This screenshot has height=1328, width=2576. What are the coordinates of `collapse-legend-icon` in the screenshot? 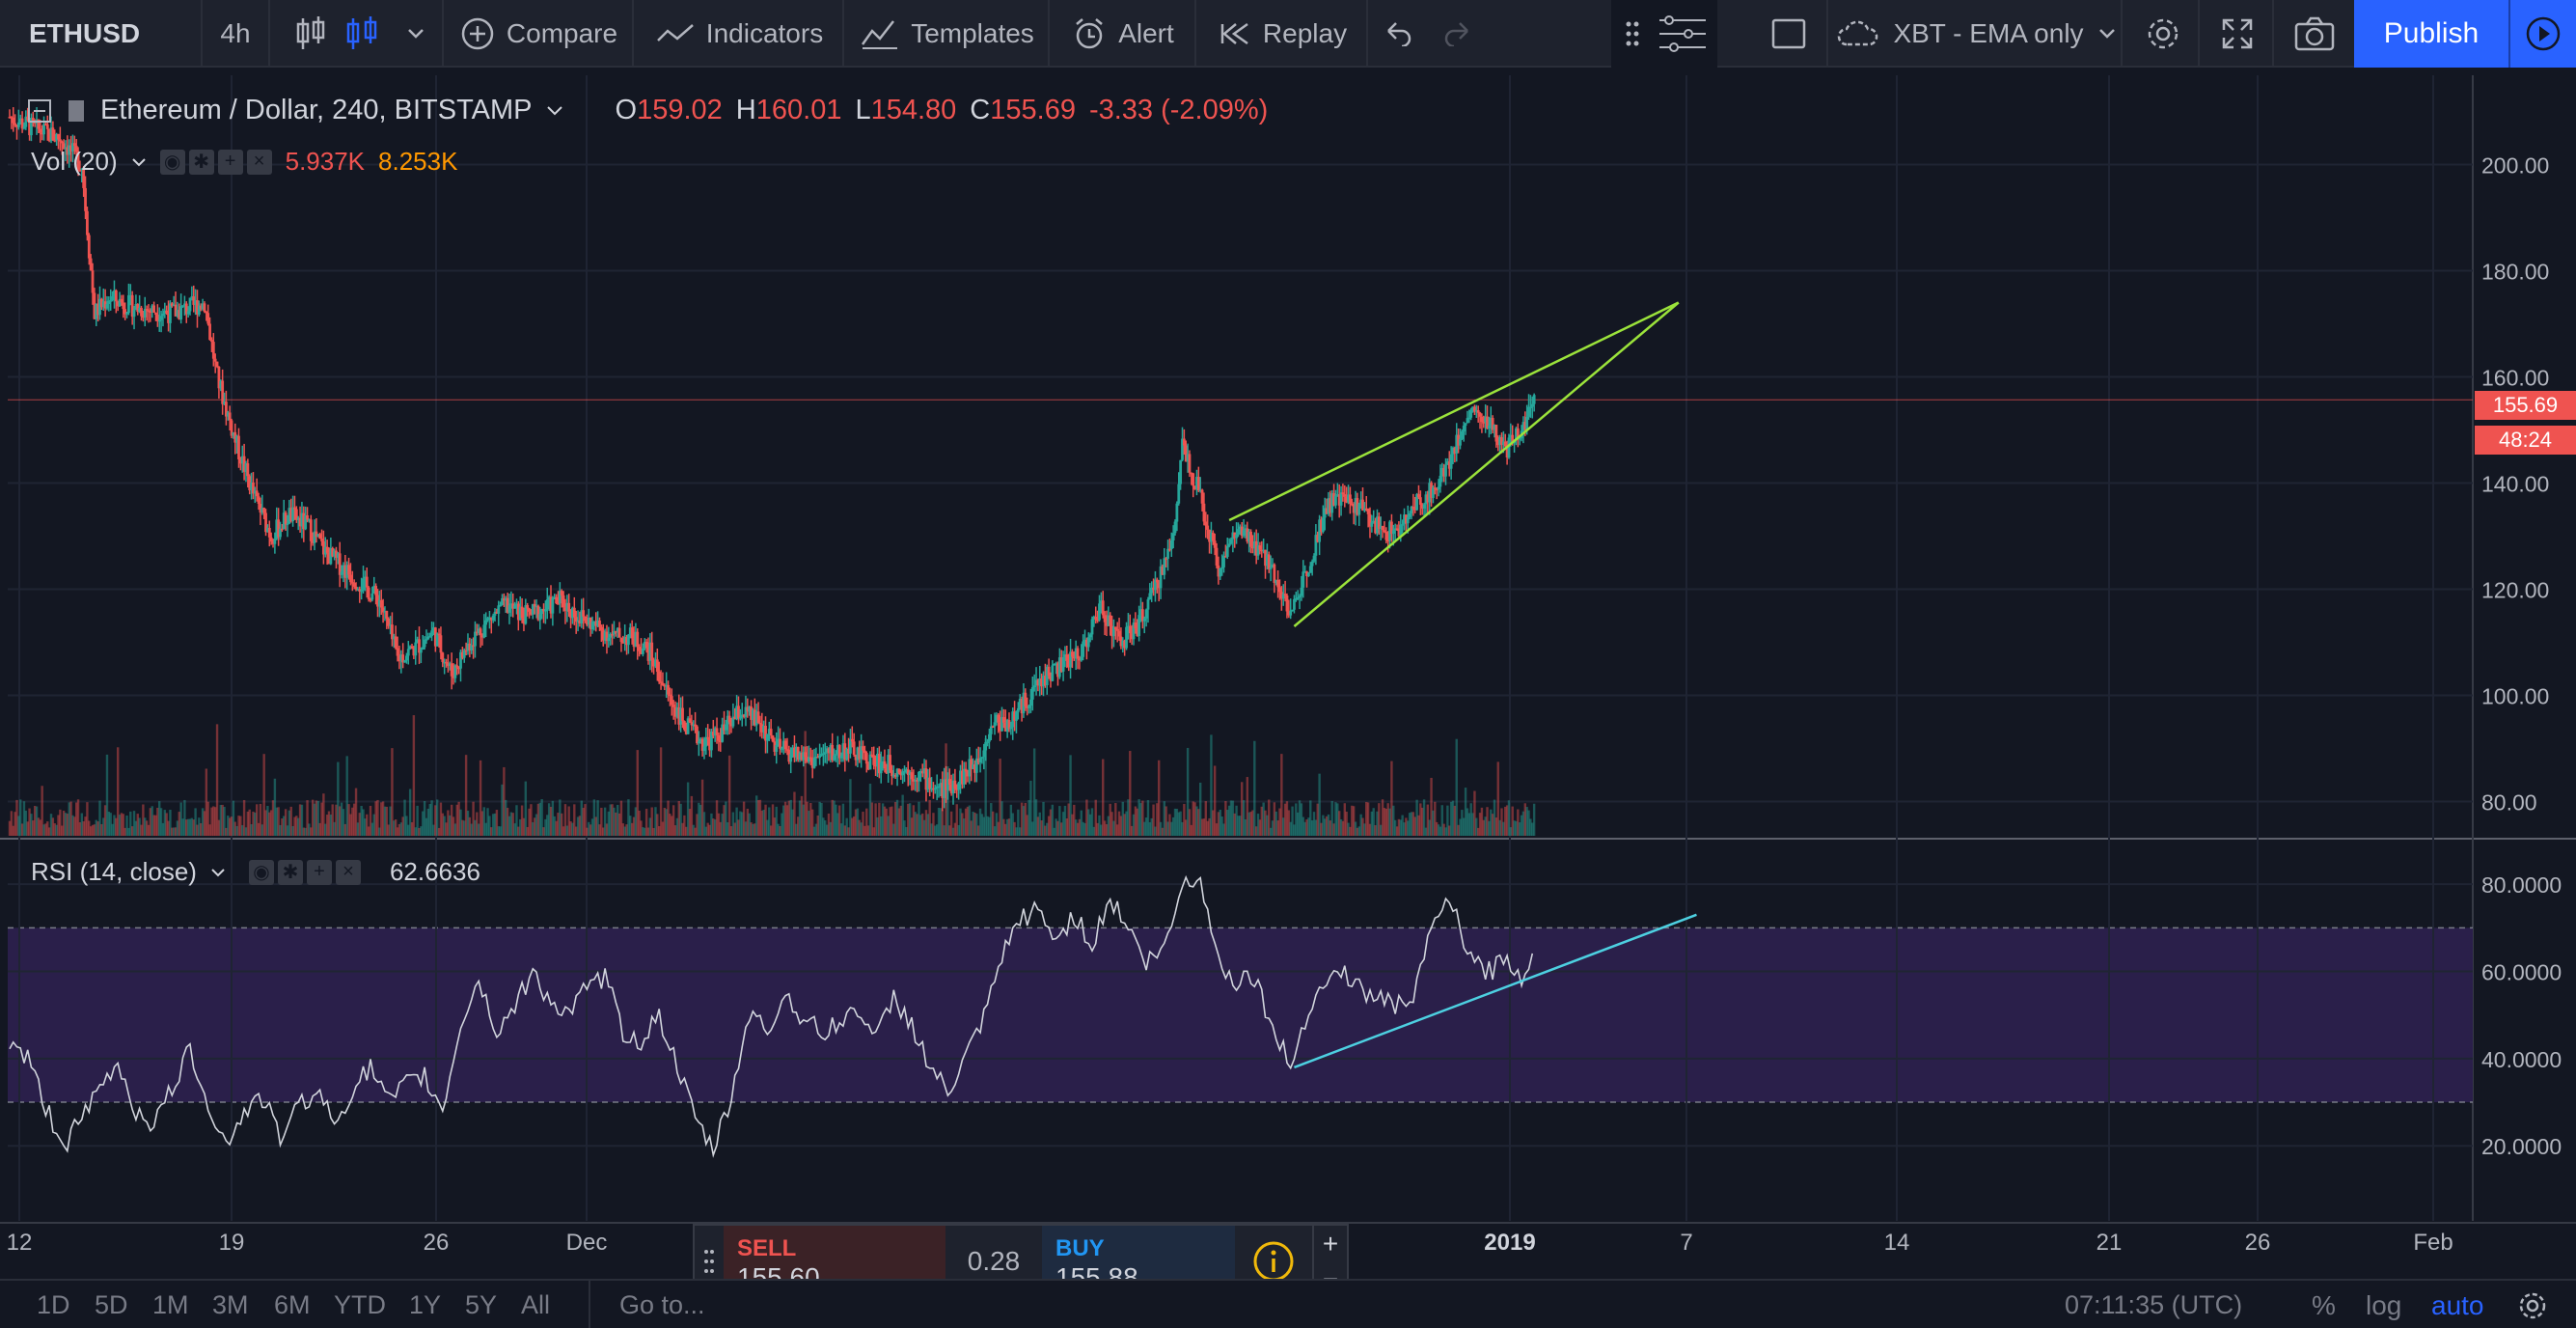 It's located at (39, 111).